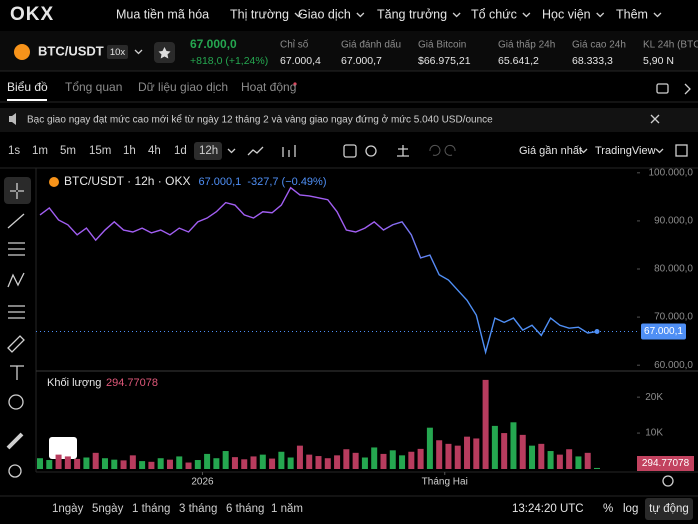 Image resolution: width=698 pixels, height=524 pixels. Describe the element at coordinates (16, 249) in the screenshot. I see `lines-tool` at that location.